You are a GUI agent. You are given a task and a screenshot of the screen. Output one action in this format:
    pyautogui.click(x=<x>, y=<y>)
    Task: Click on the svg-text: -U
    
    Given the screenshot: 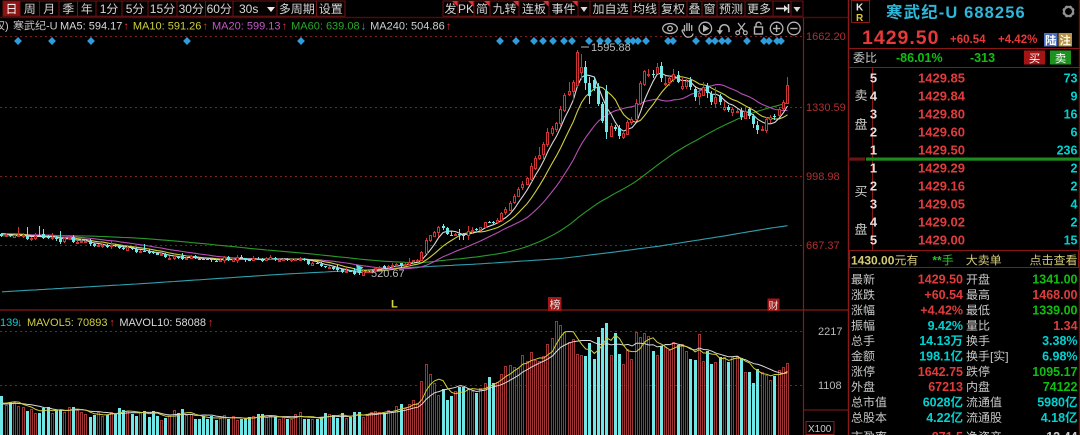 What is the action you would take?
    pyautogui.click(x=52, y=27)
    